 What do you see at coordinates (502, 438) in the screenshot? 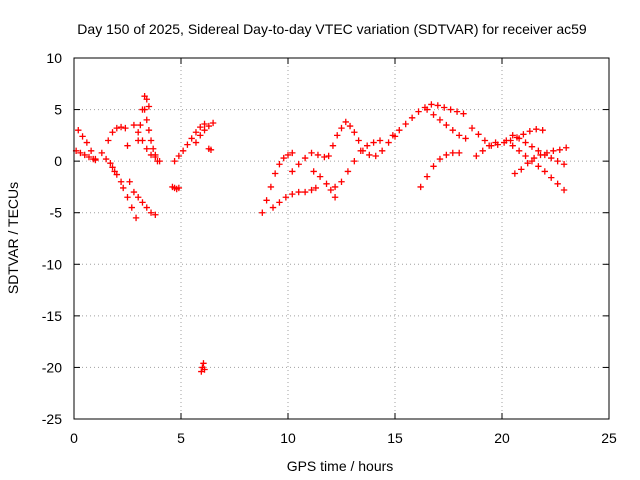
I see `x-tick-label: 20` at bounding box center [502, 438].